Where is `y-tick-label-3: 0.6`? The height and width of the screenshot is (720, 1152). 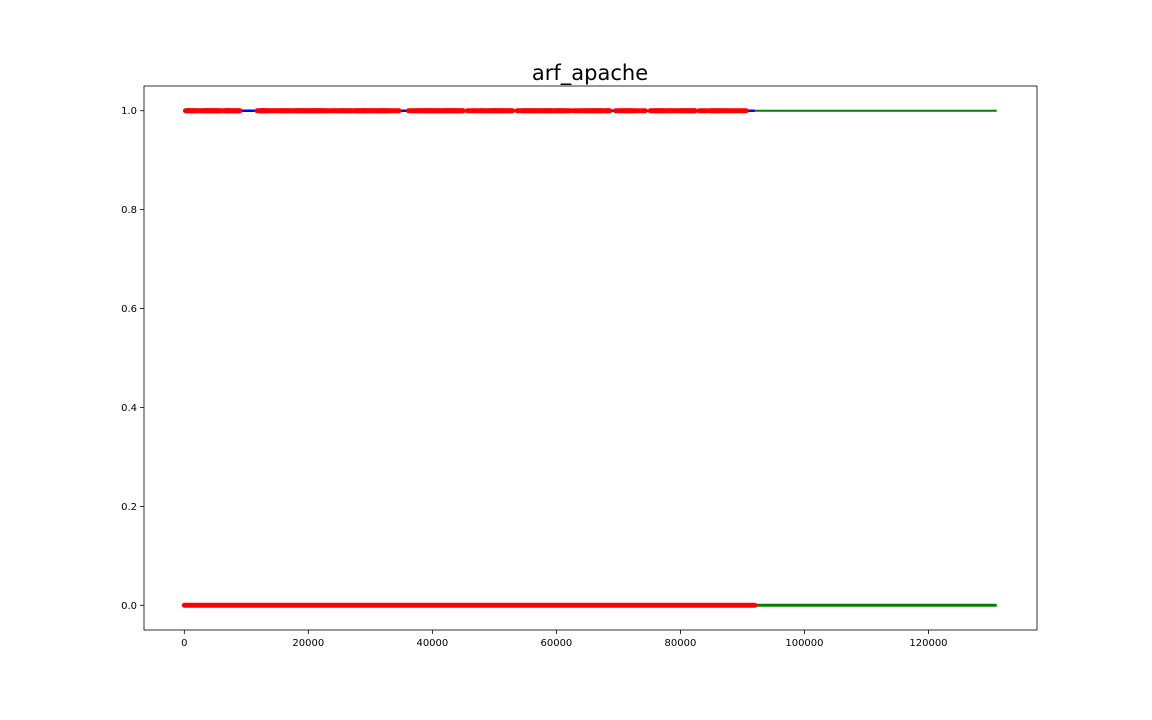 y-tick-label-3: 0.6 is located at coordinates (129, 309).